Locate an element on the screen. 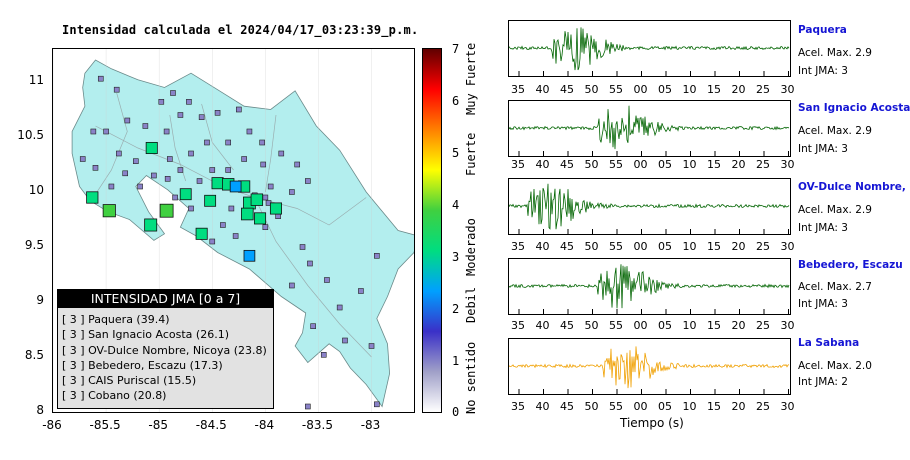 This screenshot has width=910, height=460. legend-row: [ 3 ] Cobano (20.8) is located at coordinates (114, 396).